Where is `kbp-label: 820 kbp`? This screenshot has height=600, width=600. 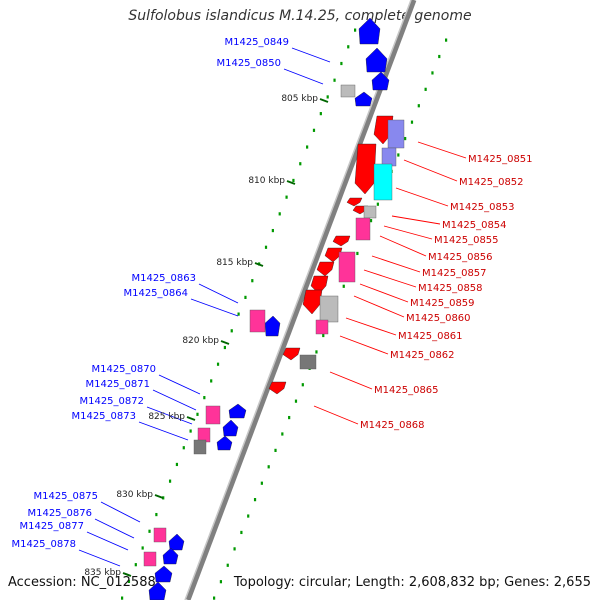 kbp-label: 820 kbp is located at coordinates (200, 341).